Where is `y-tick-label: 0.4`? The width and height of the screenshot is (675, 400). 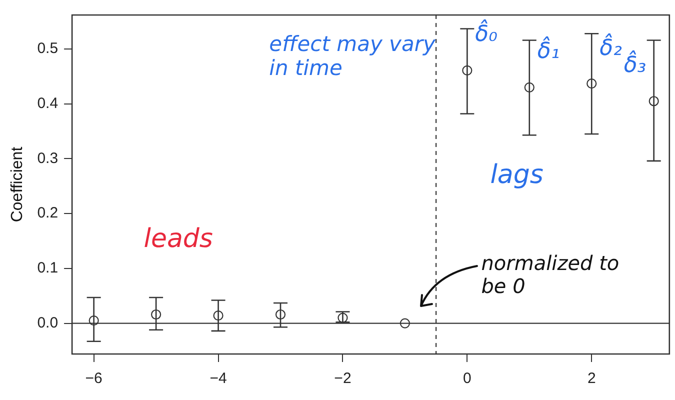 y-tick-label: 0.4 is located at coordinates (47, 103).